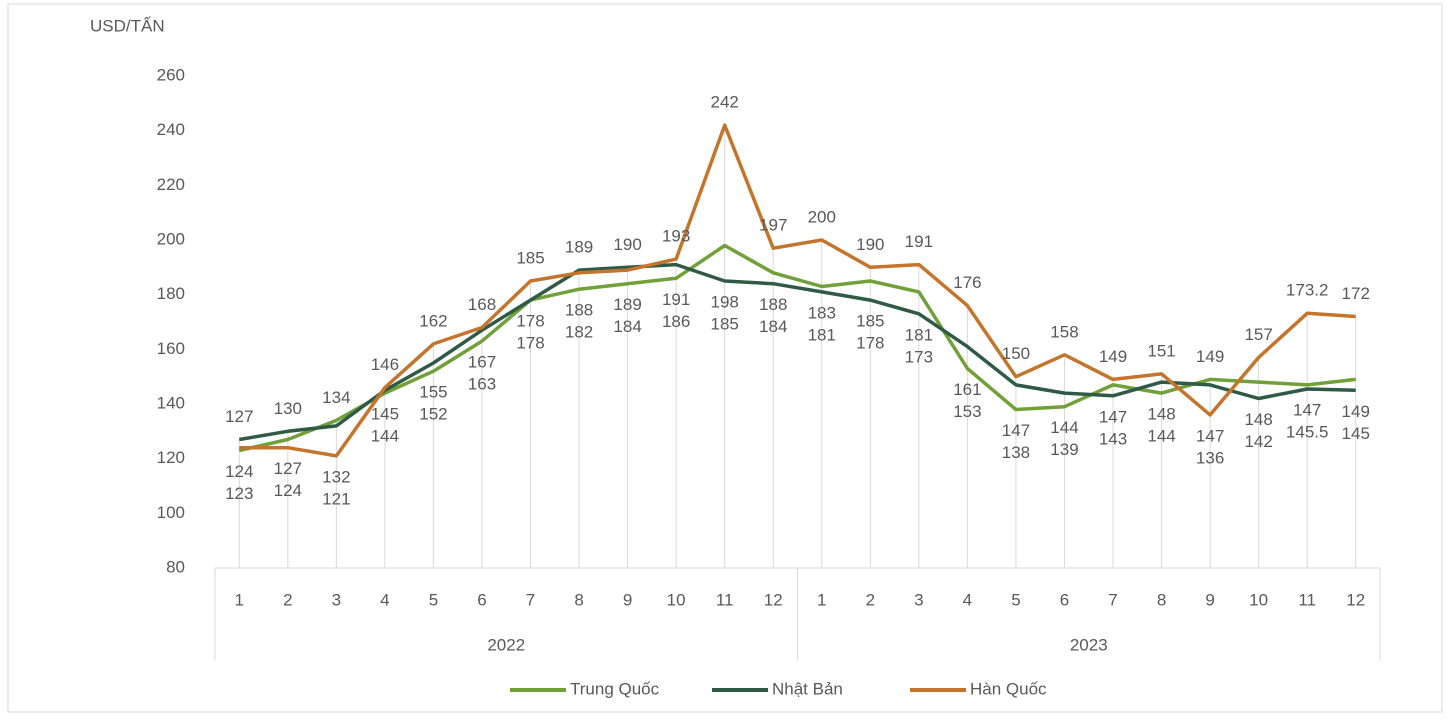 Image resolution: width=1450 pixels, height=722 pixels. I want to click on group-label: 2022, so click(506, 644).